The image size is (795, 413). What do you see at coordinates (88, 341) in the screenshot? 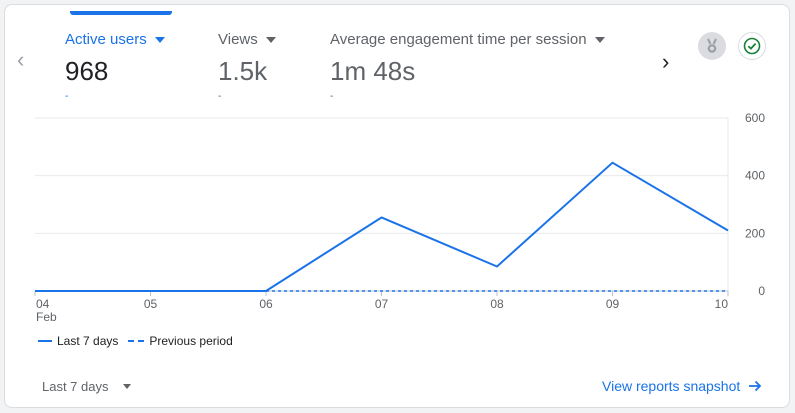
I see `legend-label: Last 7 days` at bounding box center [88, 341].